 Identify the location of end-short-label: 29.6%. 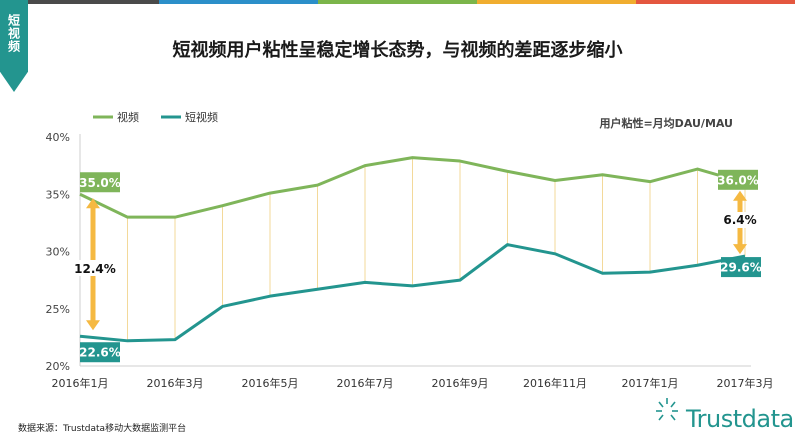
(741, 268).